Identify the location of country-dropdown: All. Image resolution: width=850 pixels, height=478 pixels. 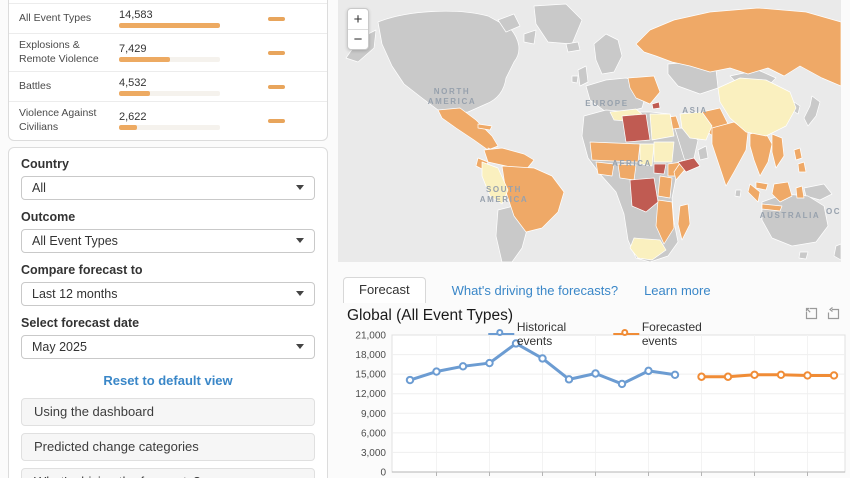
(168, 187).